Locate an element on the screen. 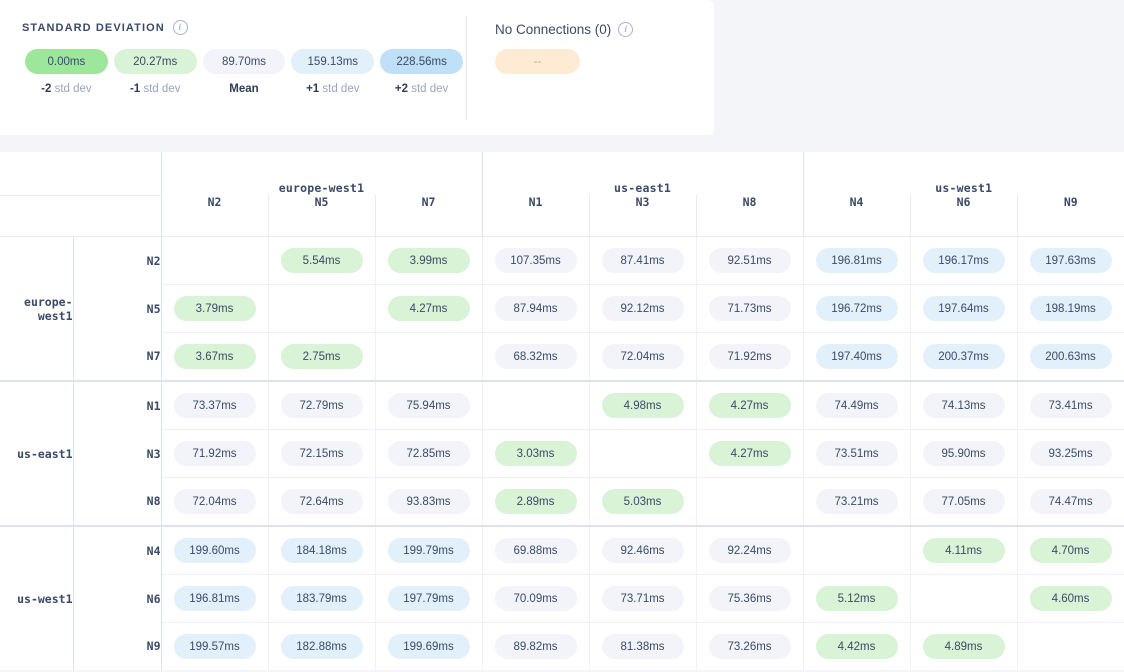 This screenshot has width=1124, height=672. latency-cell: 197.40ms is located at coordinates (856, 357).